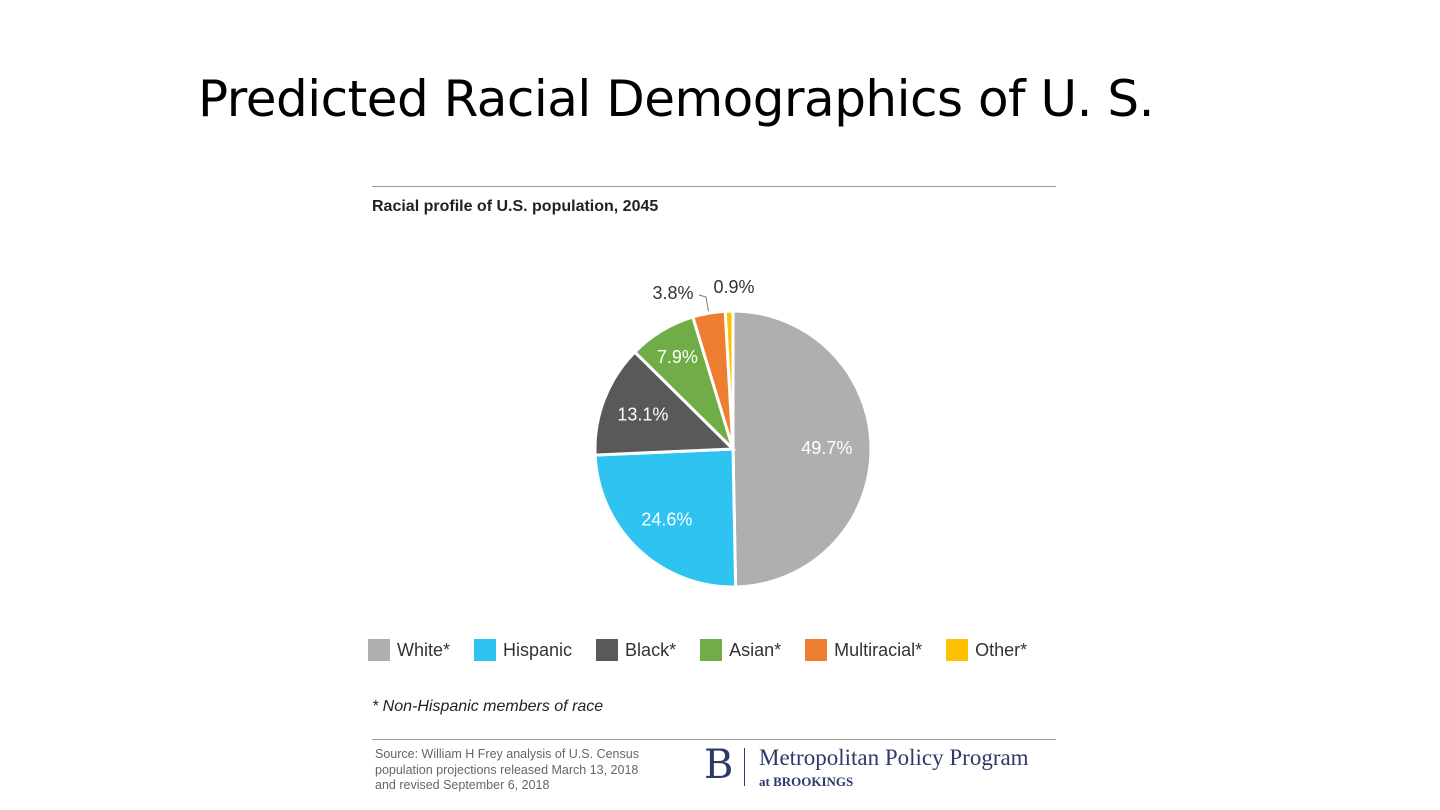 This screenshot has width=1440, height=810. Describe the element at coordinates (538, 649) in the screenshot. I see `legend-label: Hispanic` at that location.